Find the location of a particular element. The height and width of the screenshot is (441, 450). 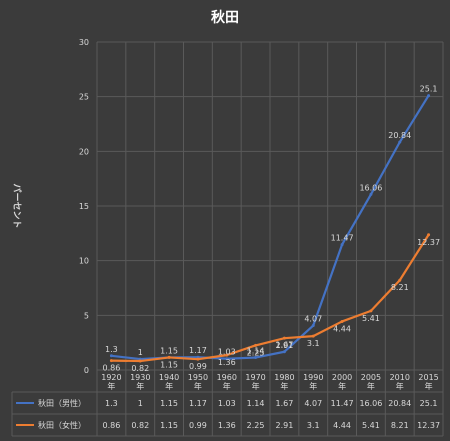

table-cell: 2.91 is located at coordinates (285, 425).